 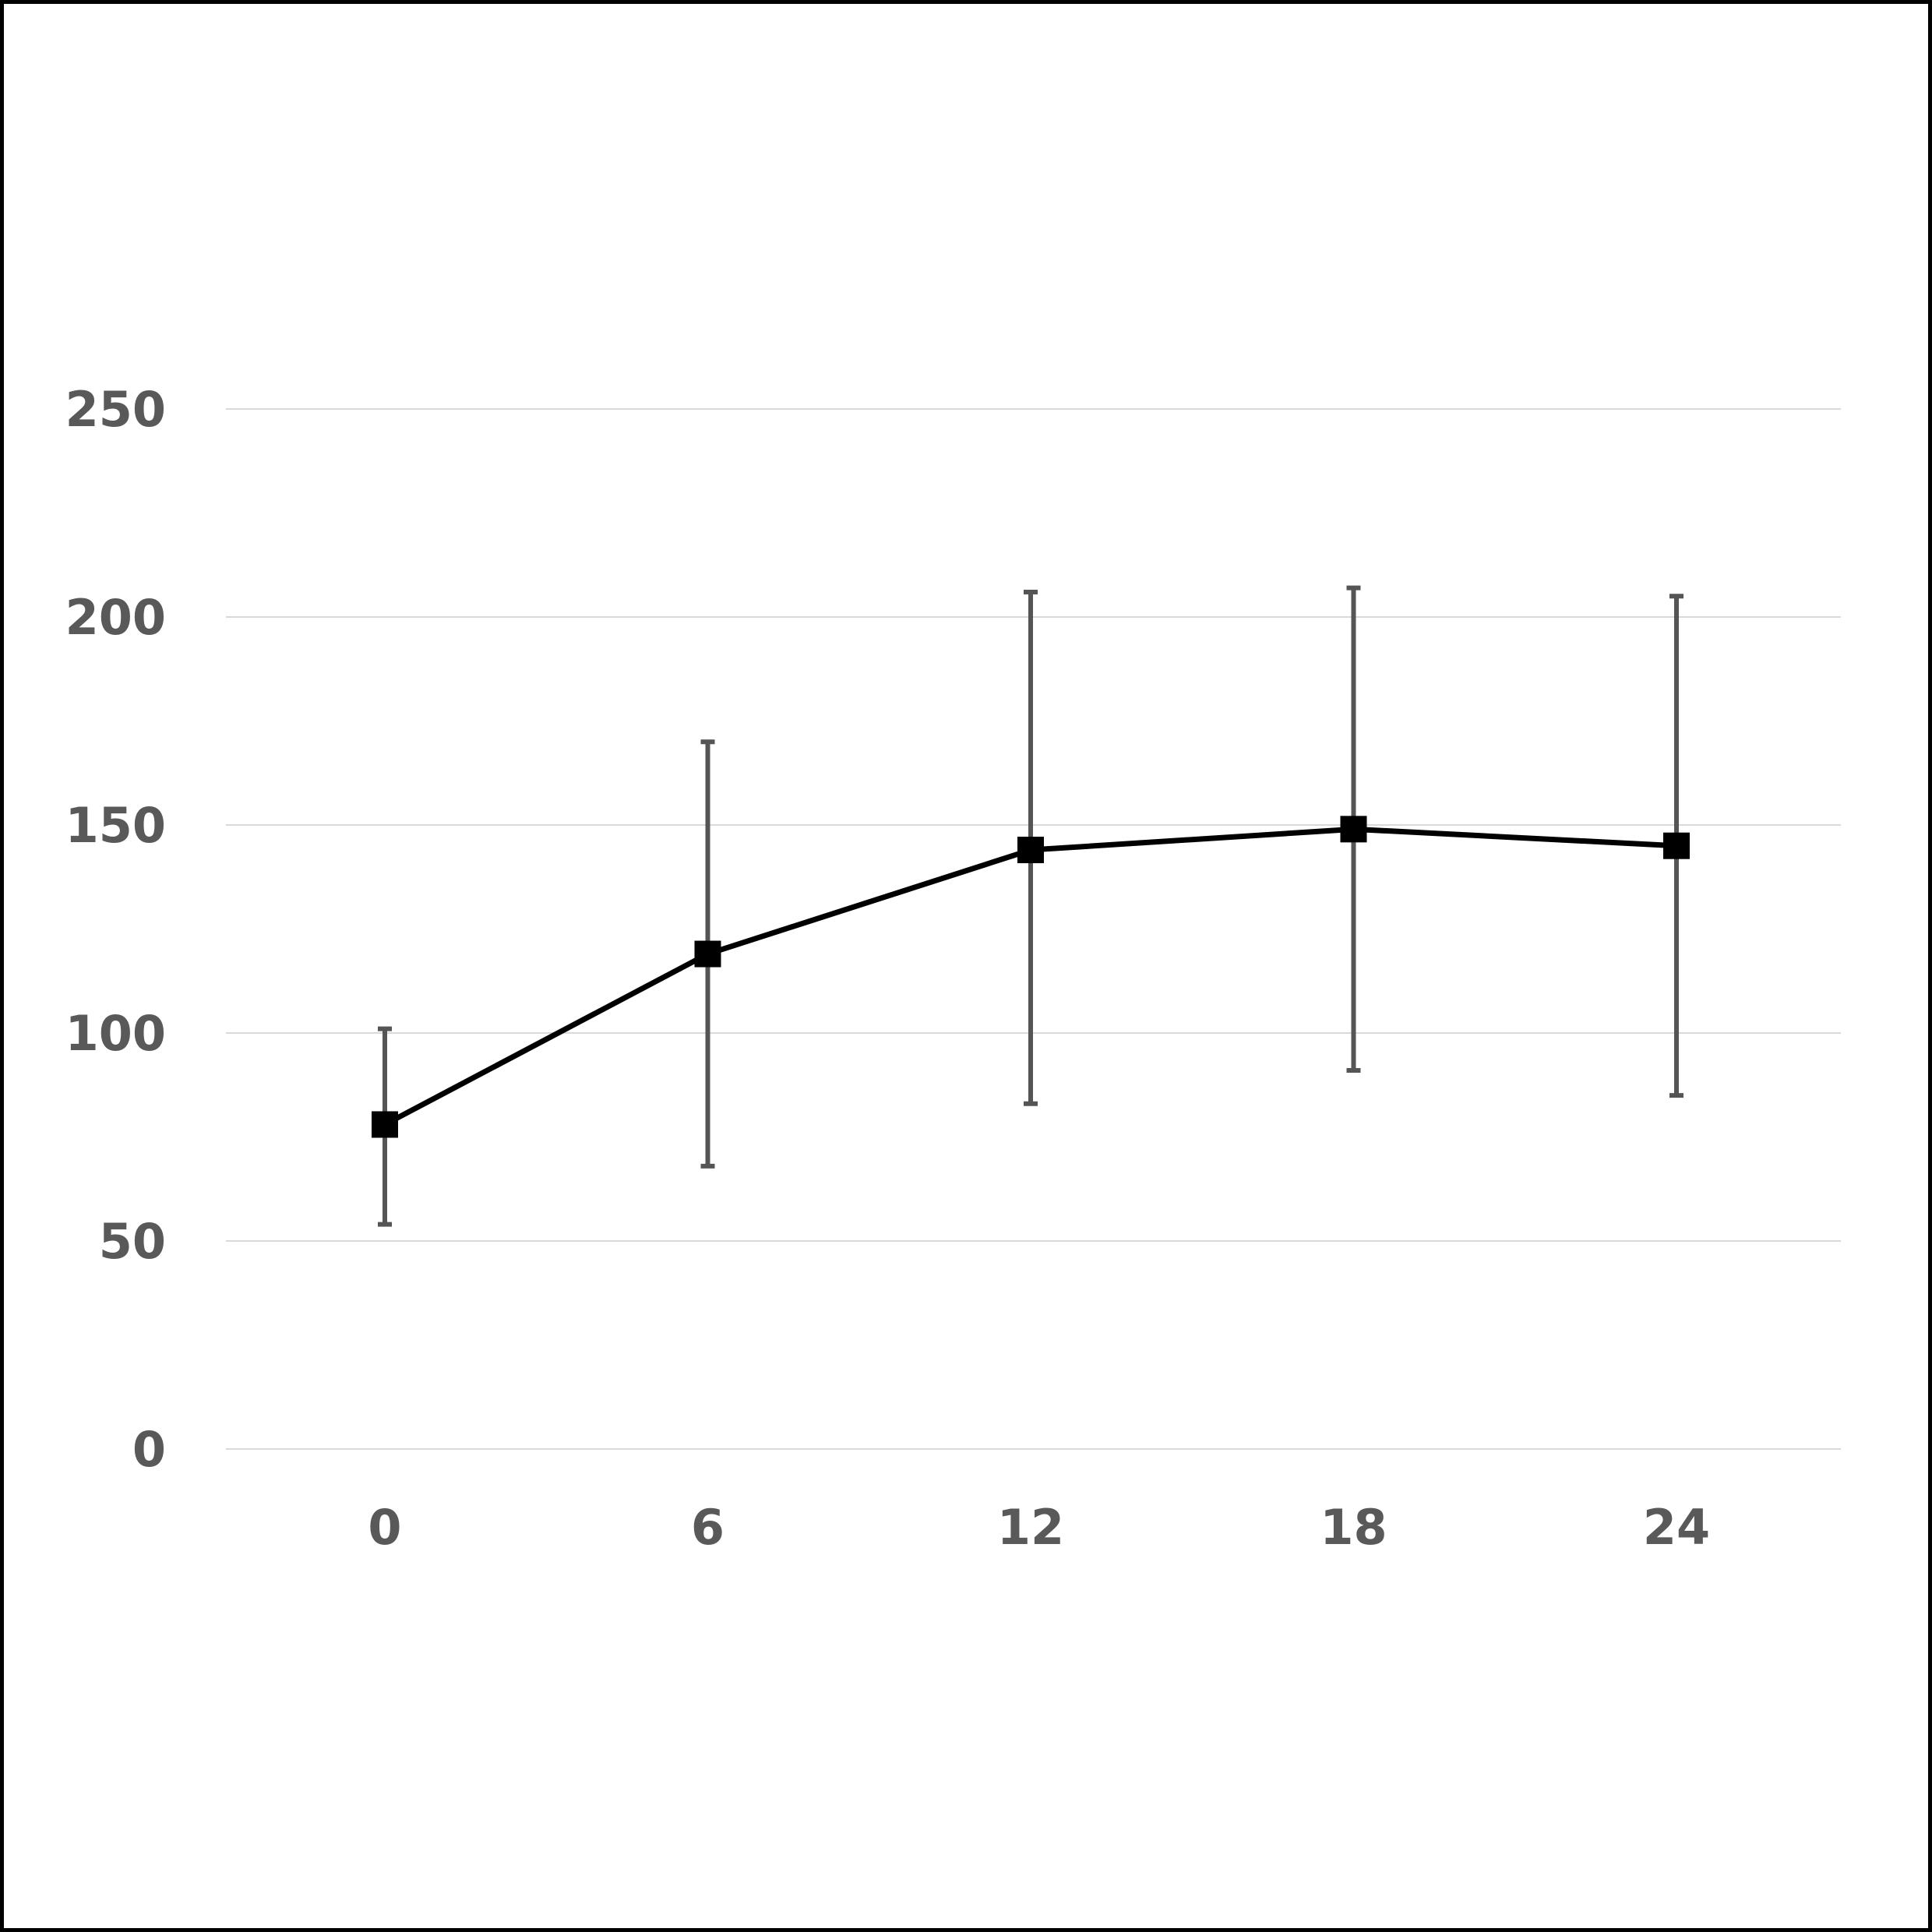 I want to click on x-axis: 0 6 12 18 24, so click(x=1039, y=1528).